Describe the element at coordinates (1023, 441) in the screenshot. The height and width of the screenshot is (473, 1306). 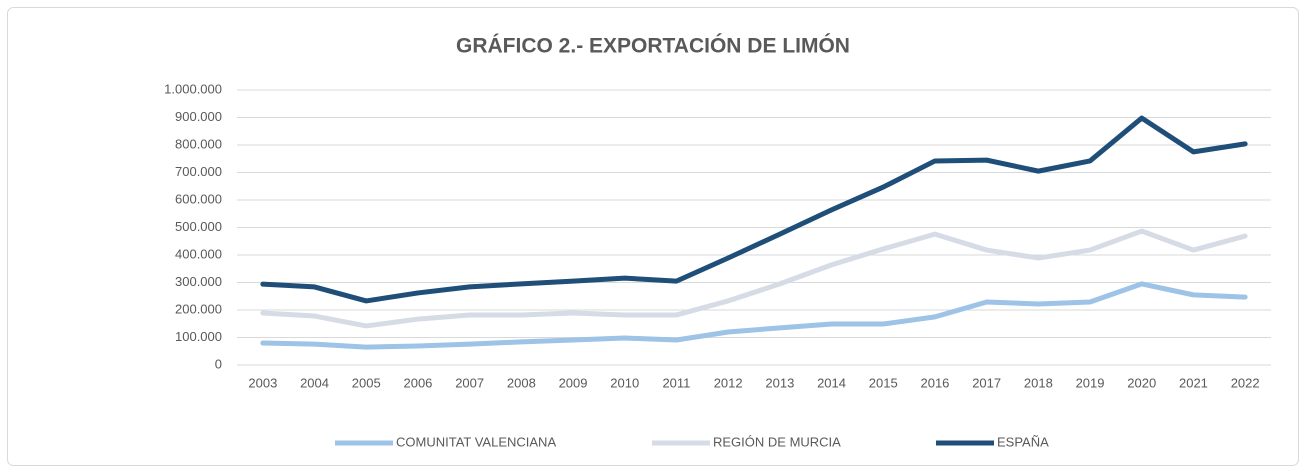
I see `legend-label: ESPAÑA` at that location.